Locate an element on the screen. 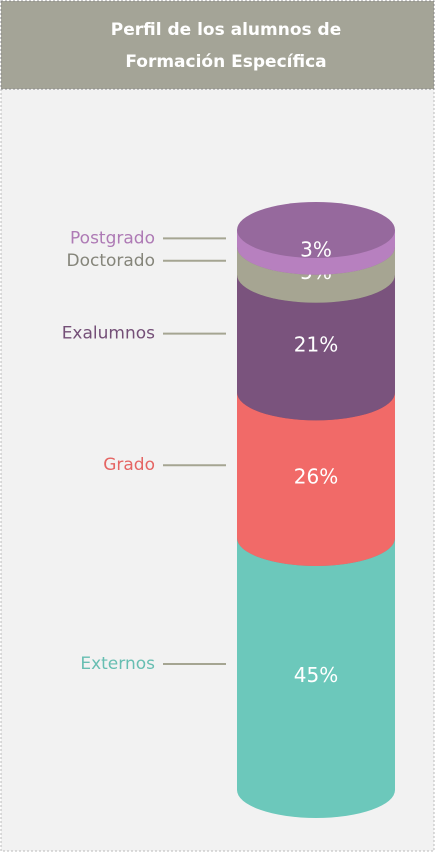 The width and height of the screenshot is (435, 852). category-label: Grado is located at coordinates (129, 465).